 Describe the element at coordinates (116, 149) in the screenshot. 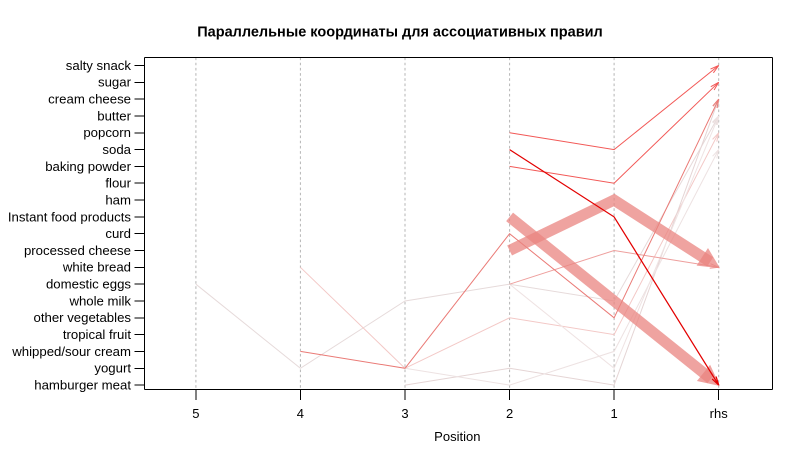

I see `svg-text: soda` at that location.